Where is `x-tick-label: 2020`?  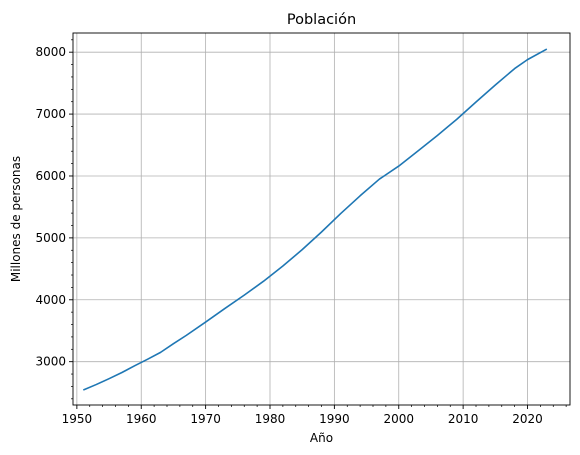 x-tick-label: 2020 is located at coordinates (527, 419).